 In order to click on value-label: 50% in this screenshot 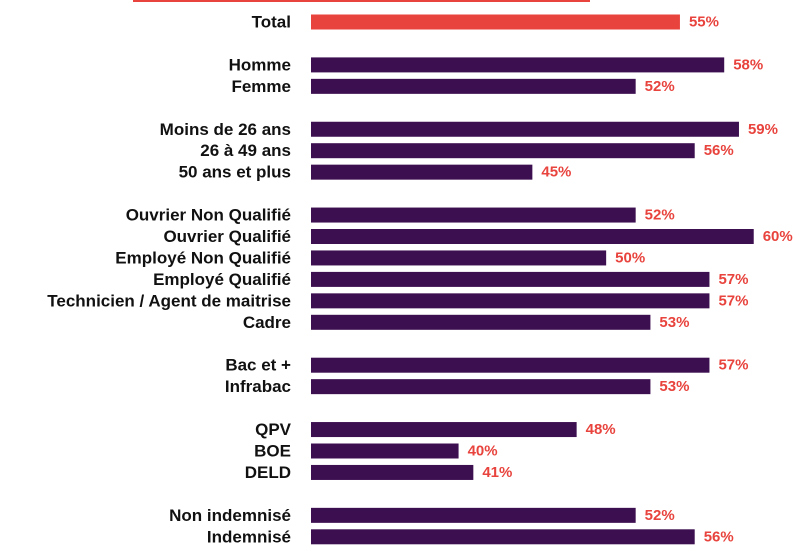, I will do `click(630, 257)`.